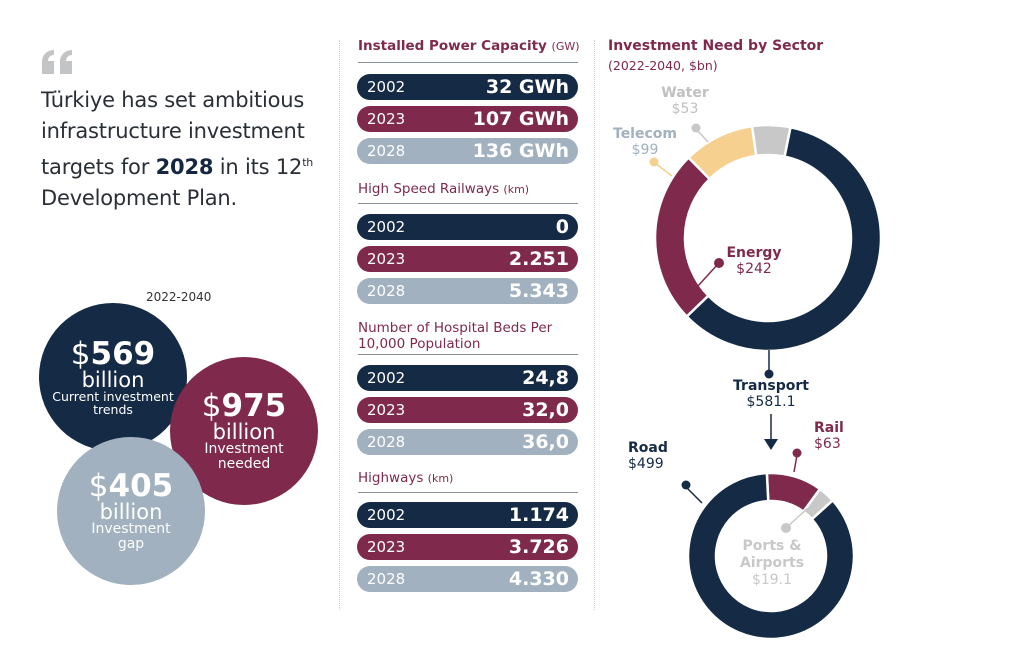 The image size is (1024, 672). I want to click on metric-row: 2028 36,0, so click(467, 442).